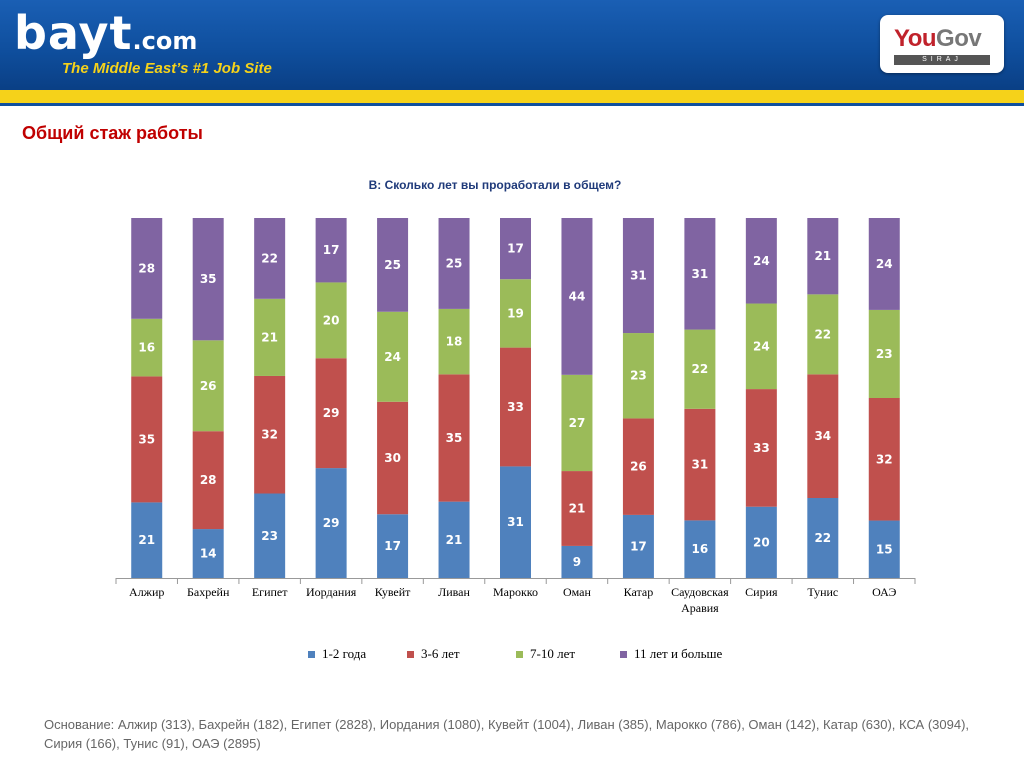 The image size is (1024, 768). I want to click on data-label: 35, so click(208, 279).